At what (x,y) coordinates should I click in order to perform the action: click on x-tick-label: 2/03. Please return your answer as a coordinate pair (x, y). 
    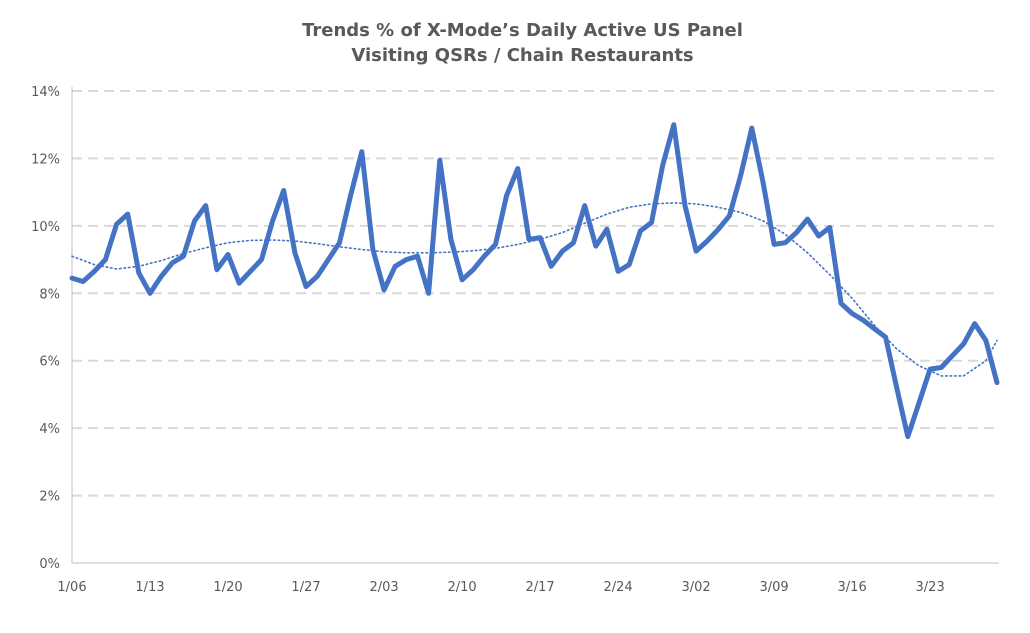
    Looking at the image, I should click on (383, 587).